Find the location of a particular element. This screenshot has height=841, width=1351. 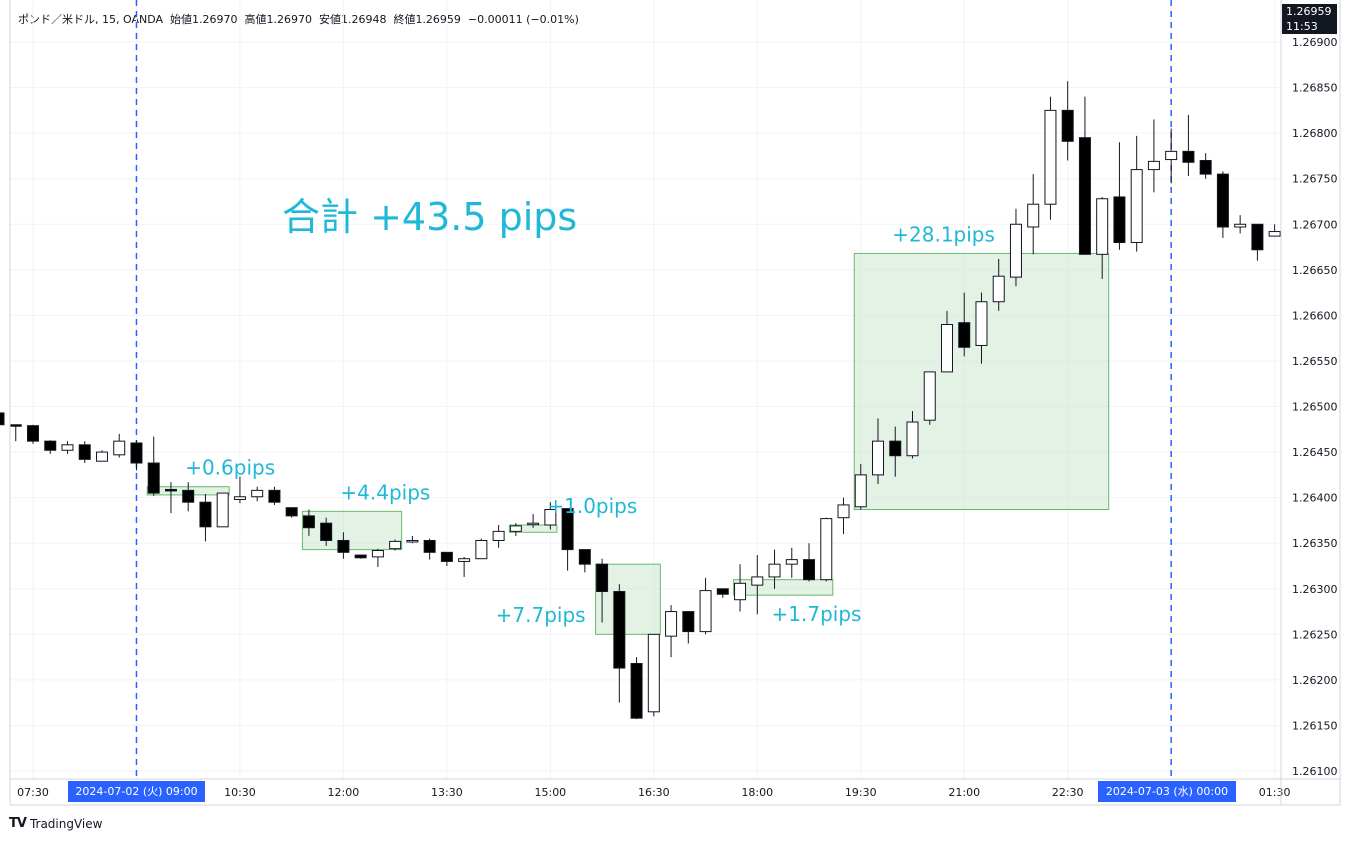

x-tick-label: 01:30 is located at coordinates (1275, 792).